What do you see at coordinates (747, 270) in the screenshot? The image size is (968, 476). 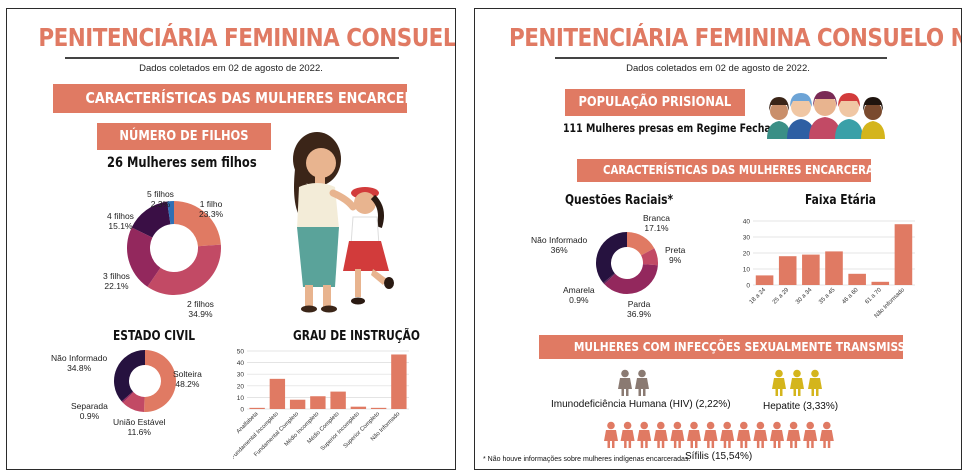 I see `y-tick-label: 10` at bounding box center [747, 270].